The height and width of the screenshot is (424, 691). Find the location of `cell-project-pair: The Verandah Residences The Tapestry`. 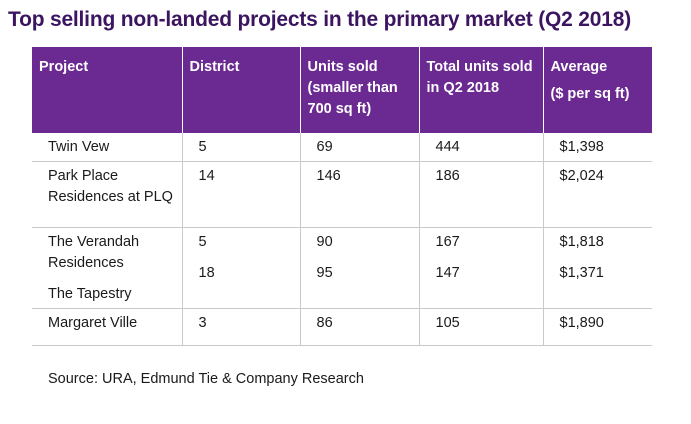

cell-project-pair: The Verandah Residences The Tapestry is located at coordinates (107, 268).